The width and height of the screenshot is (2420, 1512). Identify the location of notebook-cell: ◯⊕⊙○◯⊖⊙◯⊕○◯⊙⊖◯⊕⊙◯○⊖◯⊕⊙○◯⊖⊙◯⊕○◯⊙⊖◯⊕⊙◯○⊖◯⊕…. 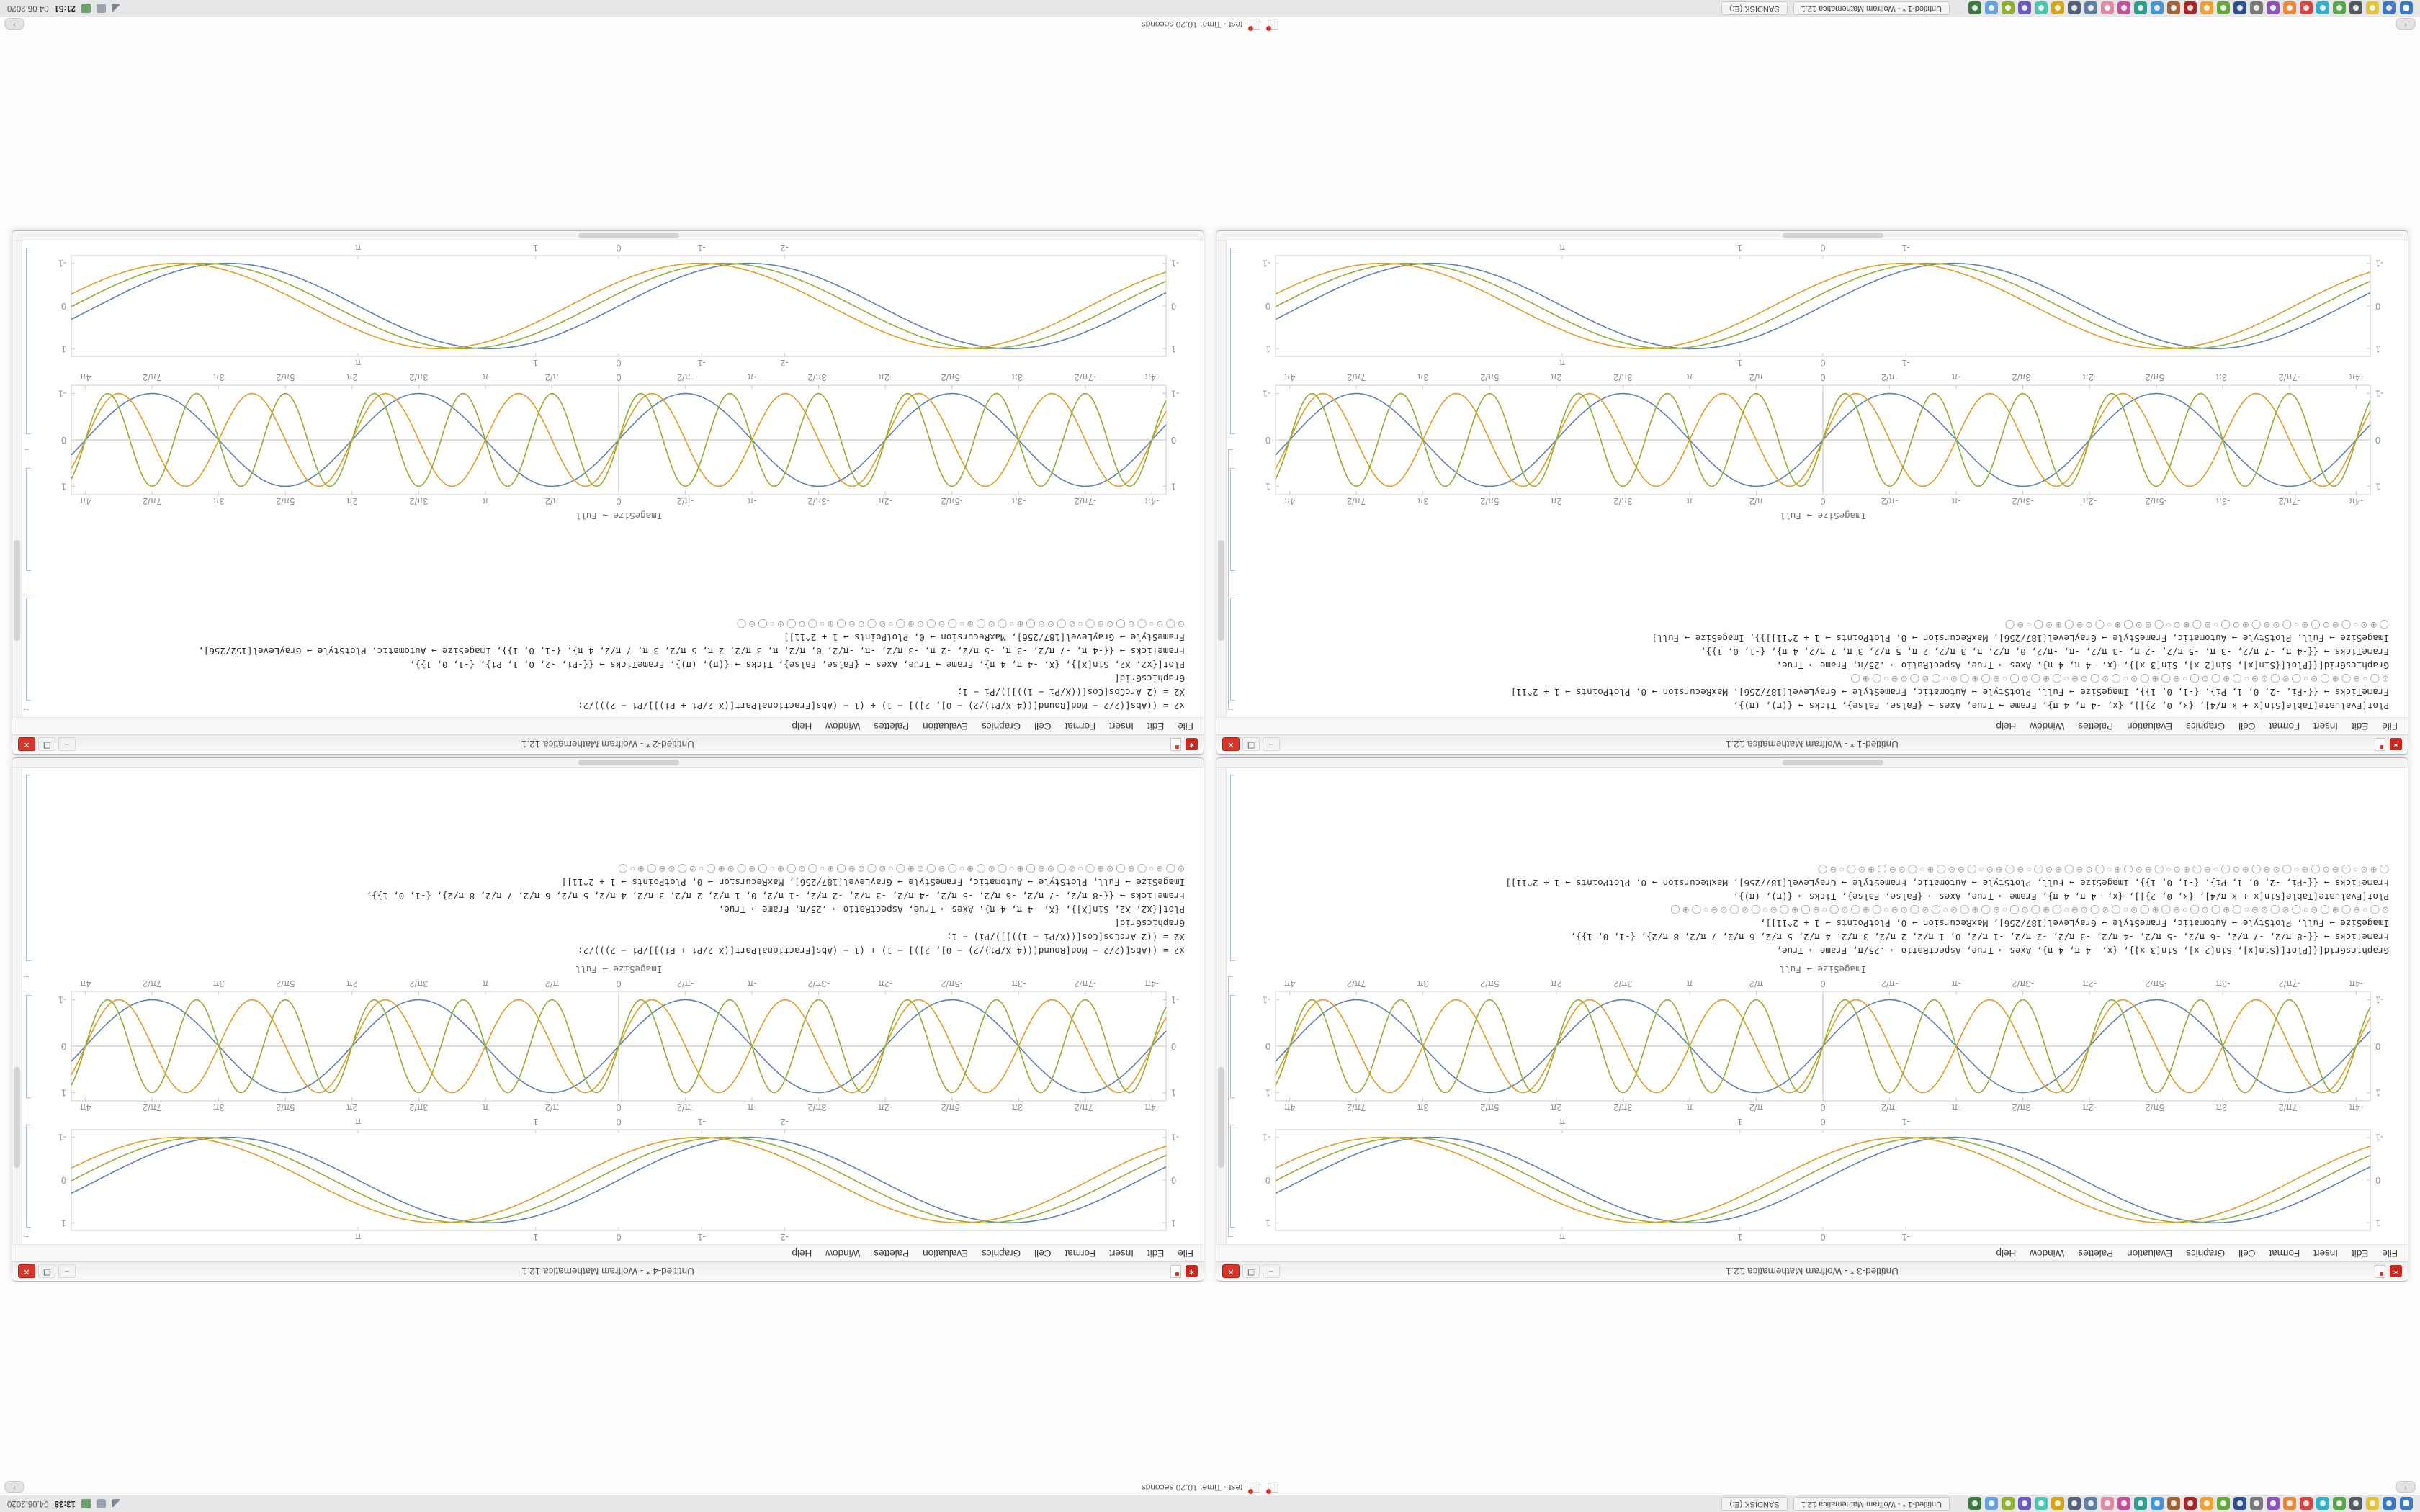
(2102, 870).